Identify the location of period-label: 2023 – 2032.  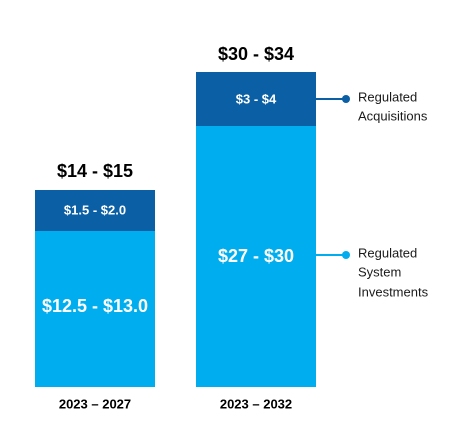
(256, 403).